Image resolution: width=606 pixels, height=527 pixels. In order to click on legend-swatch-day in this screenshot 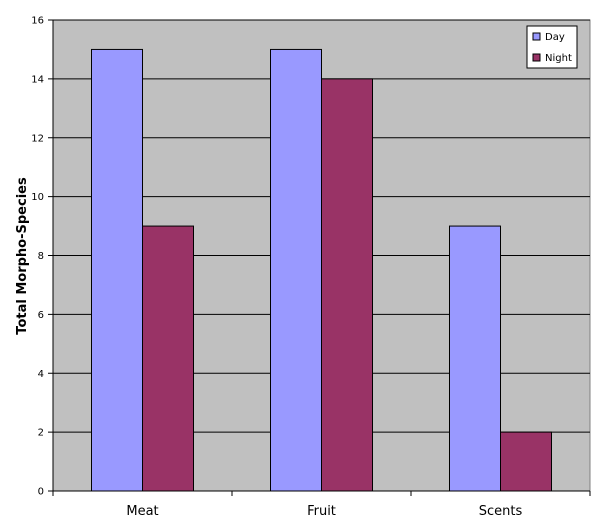, I will do `click(536, 36)`.